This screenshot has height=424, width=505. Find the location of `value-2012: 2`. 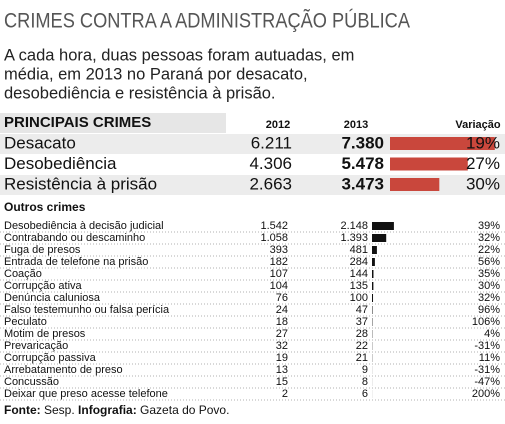

value-2012: 2 is located at coordinates (285, 394).